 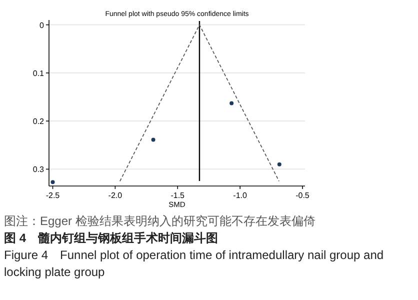 I want to click on xtick: -1.5, so click(x=177, y=195).